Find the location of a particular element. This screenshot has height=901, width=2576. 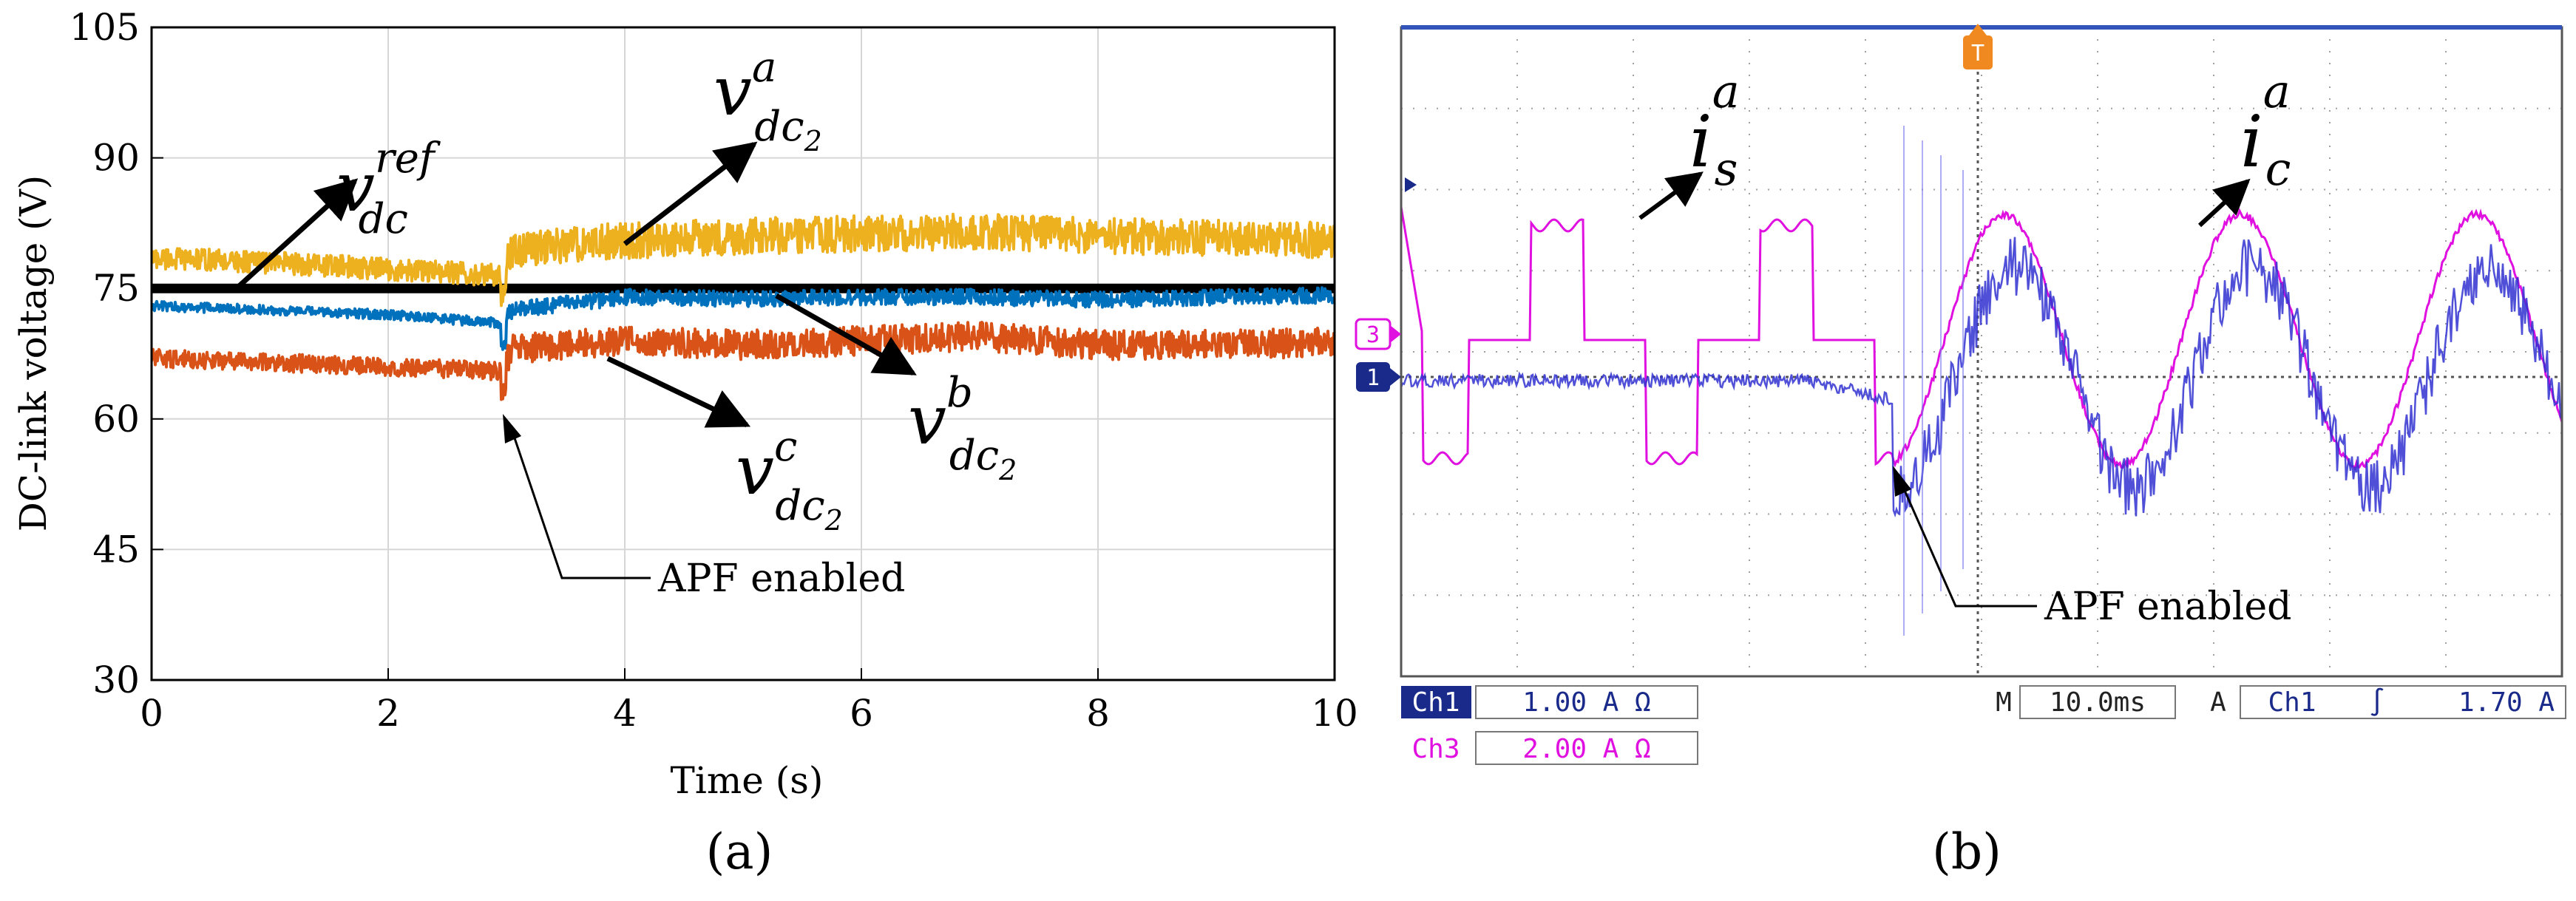

ch1-scale-box is located at coordinates (1586, 702).